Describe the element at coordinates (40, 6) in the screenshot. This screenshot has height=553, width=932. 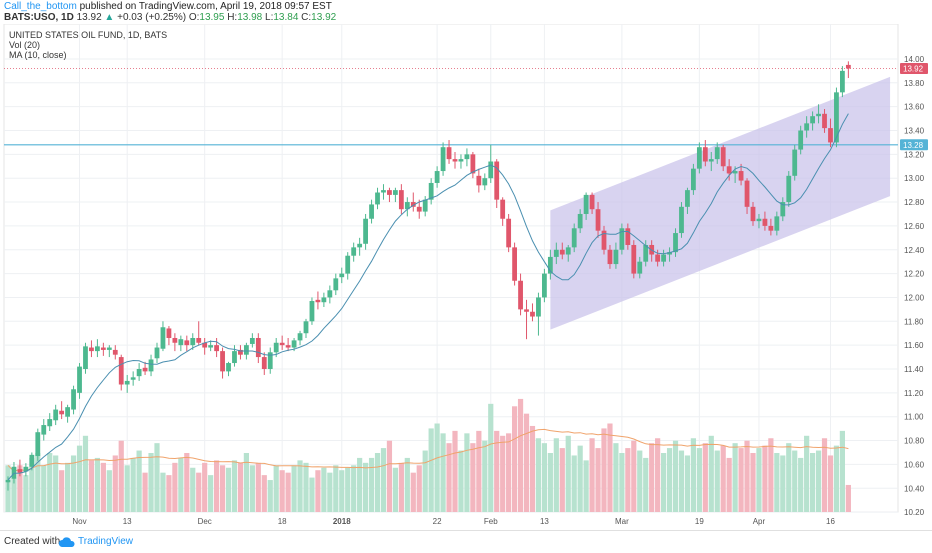
I see `author-link: Call_the_bottom` at that location.